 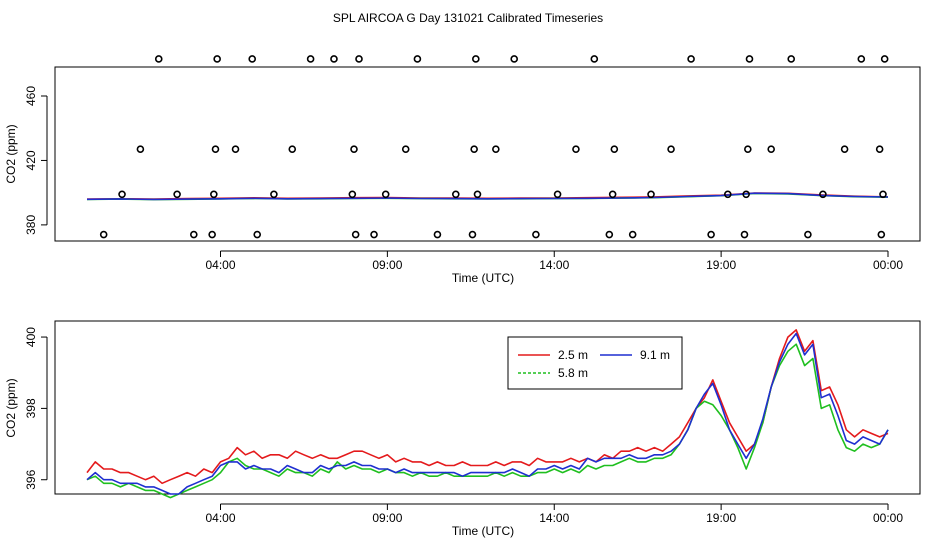 I want to click on bottom-x-tick-label: 19:00, so click(x=721, y=518).